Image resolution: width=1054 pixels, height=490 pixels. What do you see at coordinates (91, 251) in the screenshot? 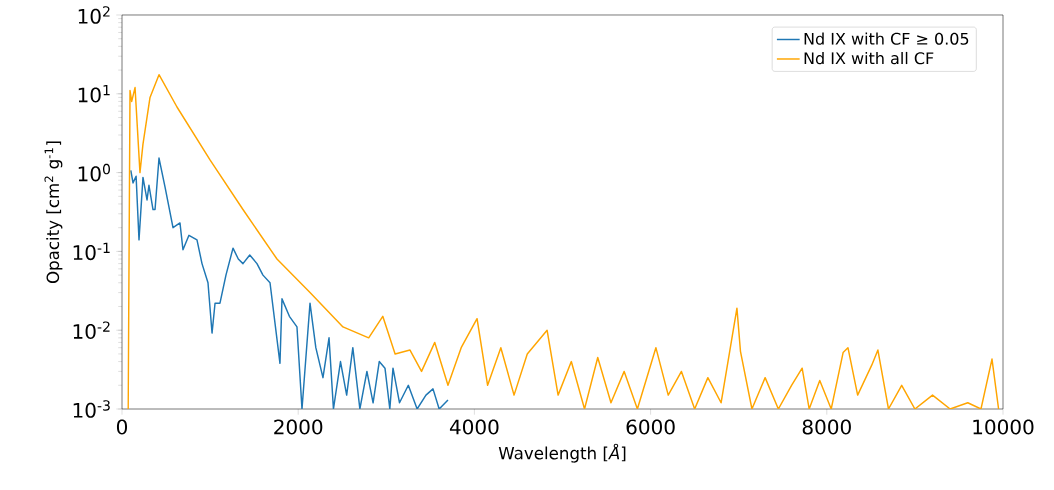
I see `y-tick-label: 10$^{-1}$` at bounding box center [91, 251].